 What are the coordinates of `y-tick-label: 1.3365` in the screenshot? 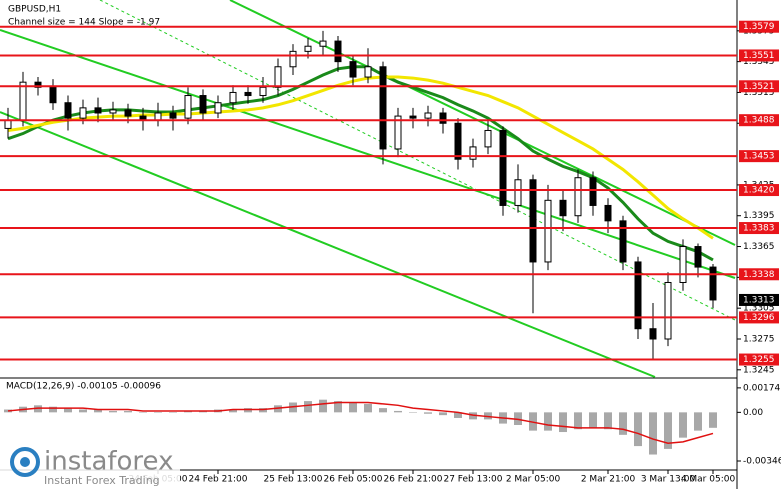 It's located at (759, 247).